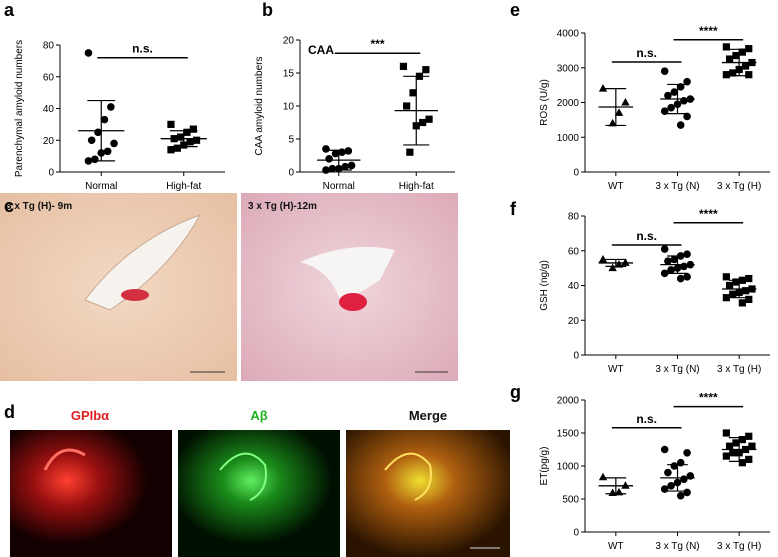  Describe the element at coordinates (339, 186) in the screenshot. I see `x-tick-label: Normal` at that location.